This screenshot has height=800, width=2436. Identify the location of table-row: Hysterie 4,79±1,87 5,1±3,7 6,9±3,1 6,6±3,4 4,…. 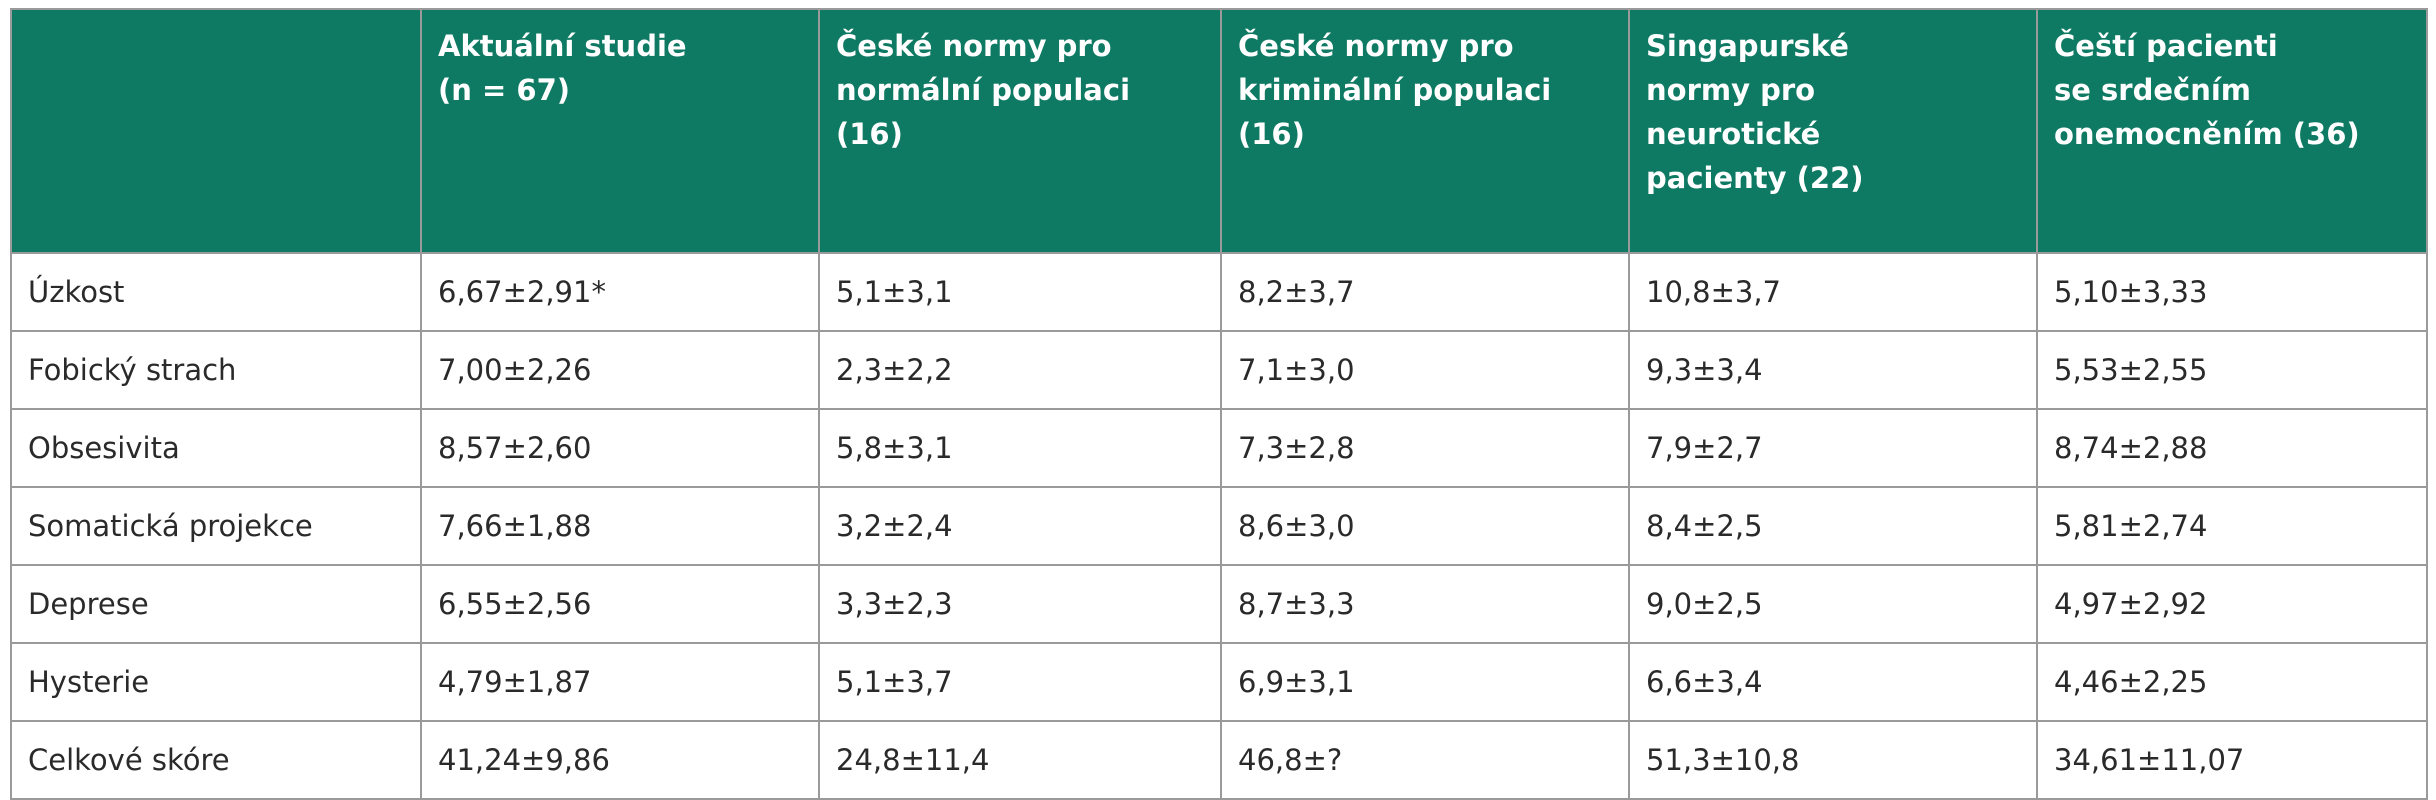
(1219, 682).